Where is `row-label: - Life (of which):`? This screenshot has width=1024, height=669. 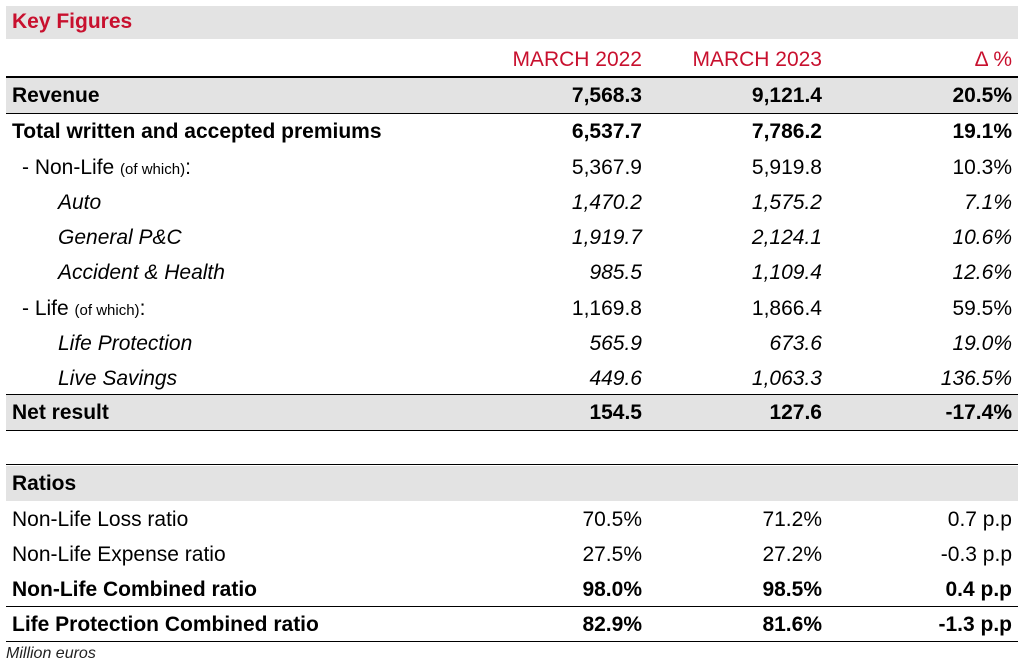
row-label: - Life (of which): is located at coordinates (84, 308).